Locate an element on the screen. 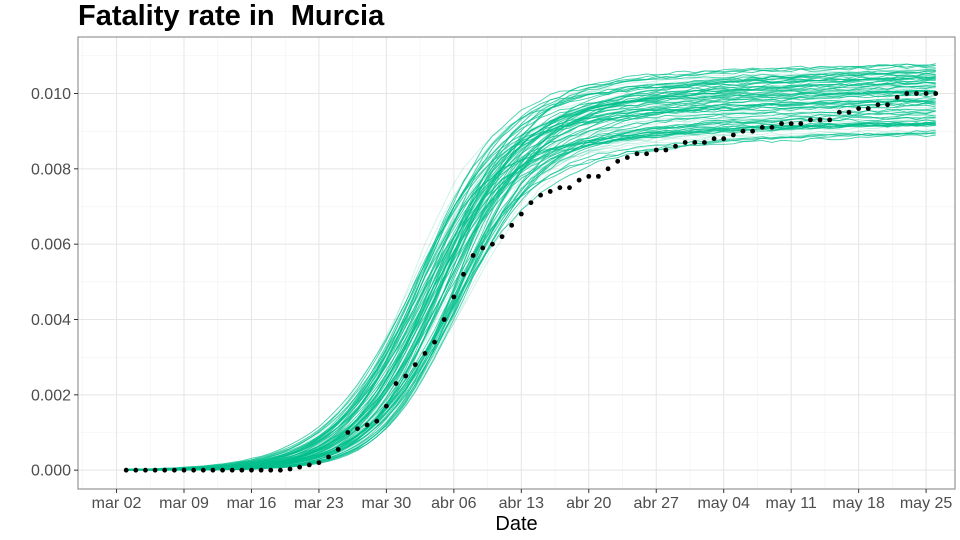  x-tick-label: abr 20 is located at coordinates (588, 503).